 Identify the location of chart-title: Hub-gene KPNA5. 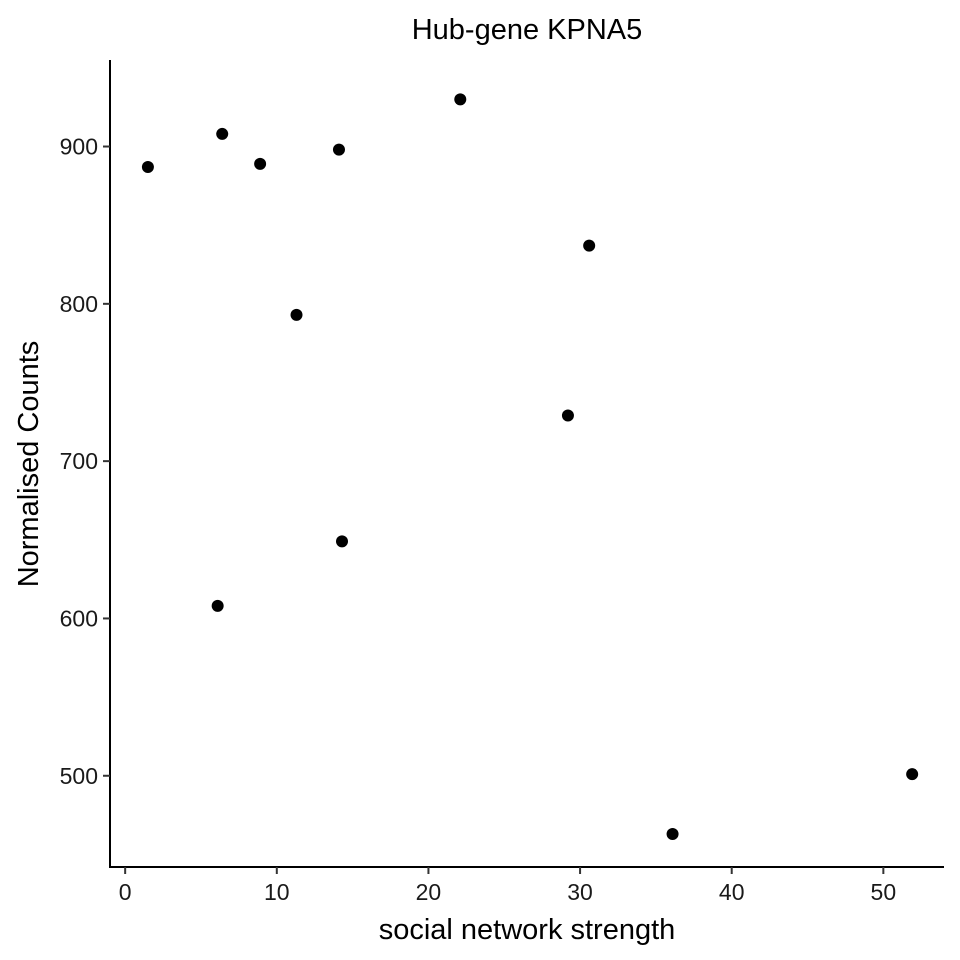
(527, 30).